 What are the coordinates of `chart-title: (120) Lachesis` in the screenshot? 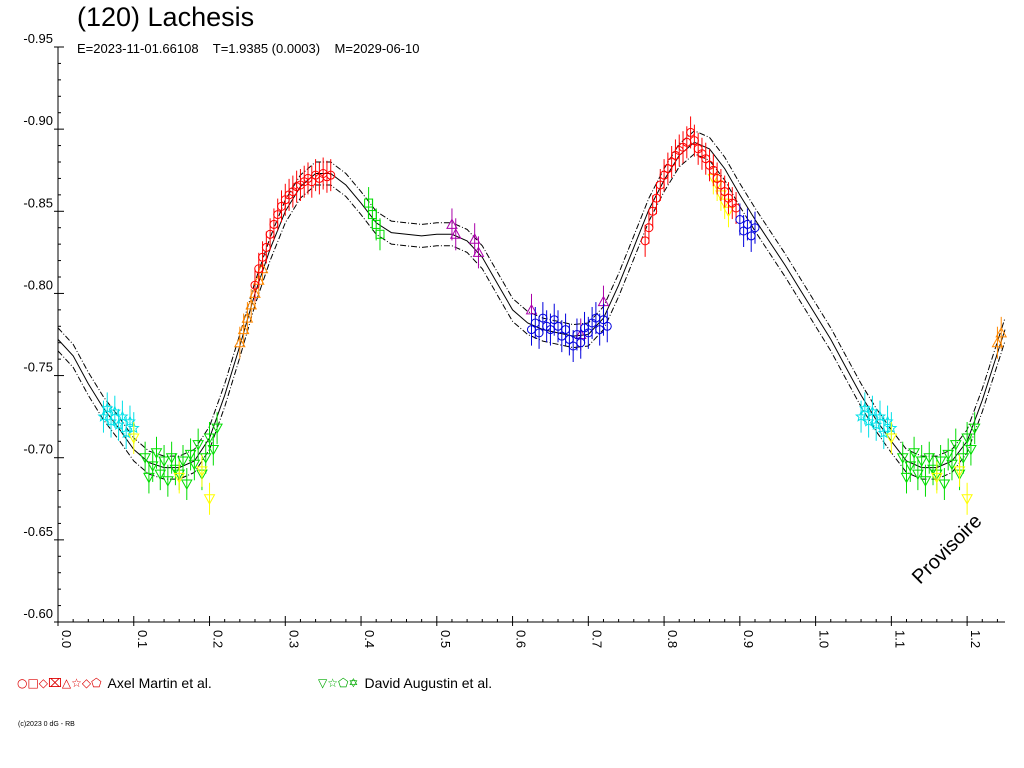 It's located at (166, 17).